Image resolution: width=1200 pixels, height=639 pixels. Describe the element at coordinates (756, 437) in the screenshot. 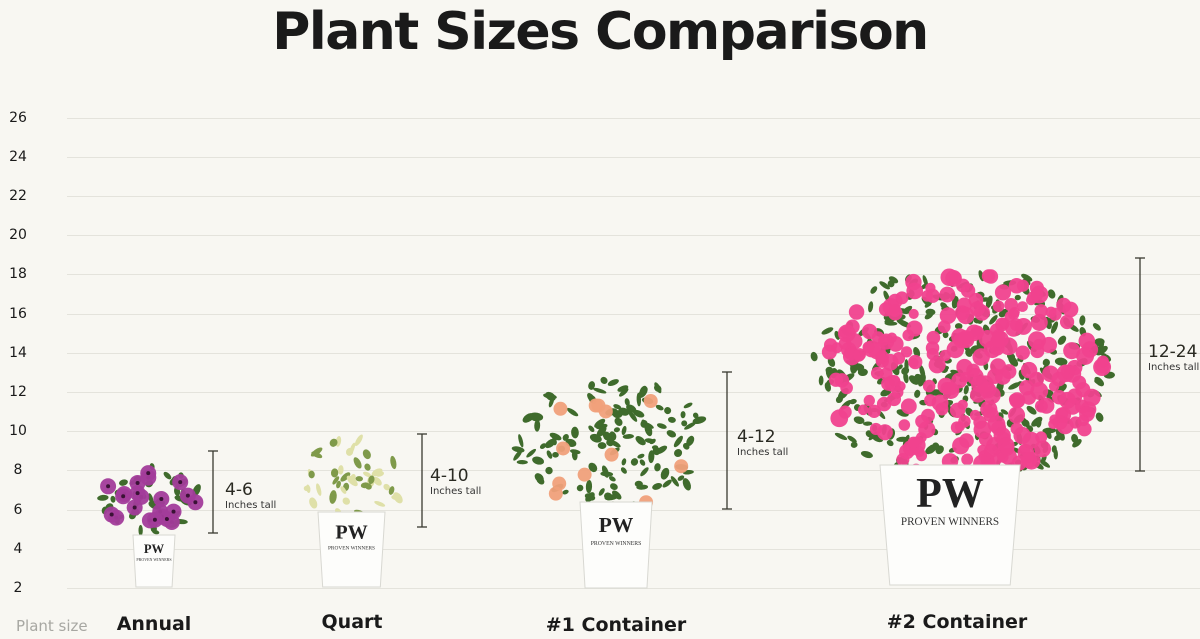

I see `range-value: 4-12` at that location.